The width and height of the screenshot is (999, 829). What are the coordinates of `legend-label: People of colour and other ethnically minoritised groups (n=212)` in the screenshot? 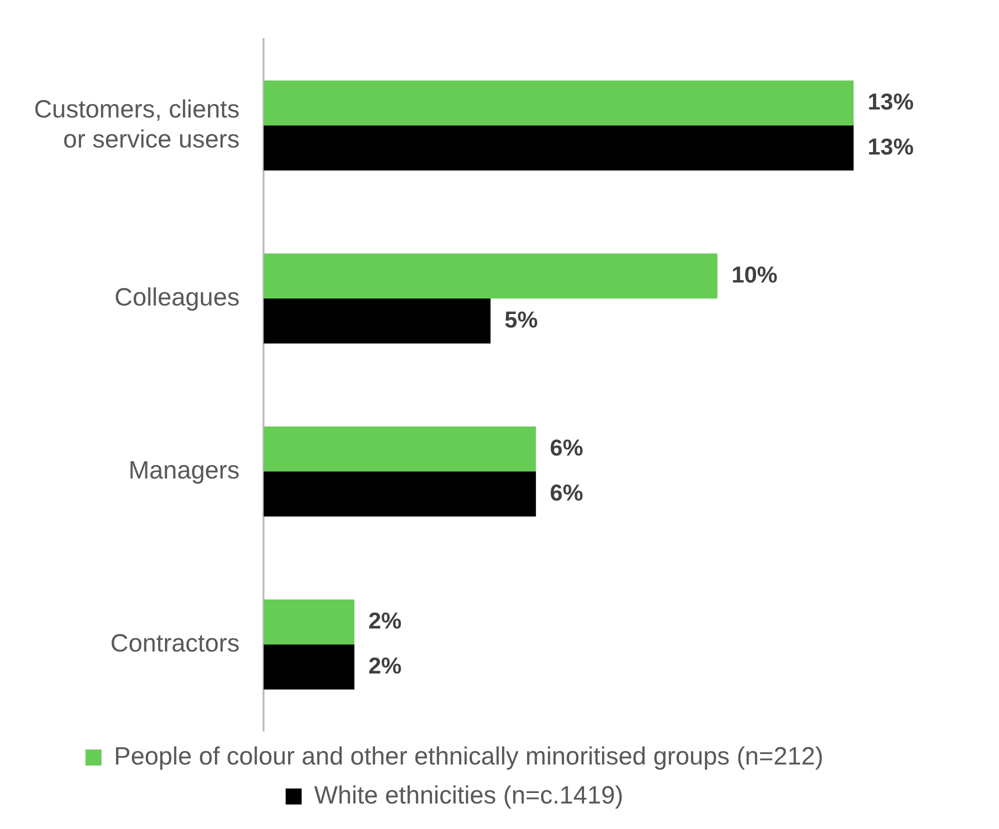 It's located at (469, 756).